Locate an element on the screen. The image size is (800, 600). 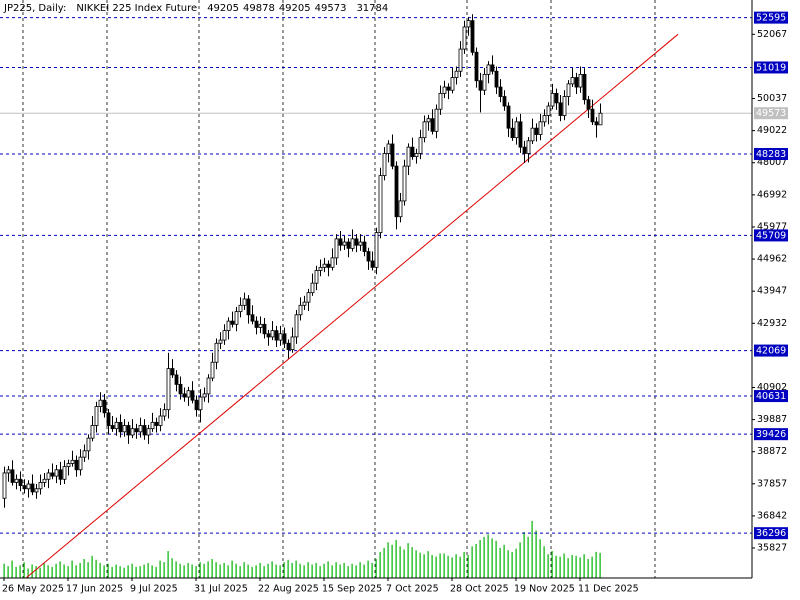
x-tick-label: 11 Dec 2025 is located at coordinates (608, 589).